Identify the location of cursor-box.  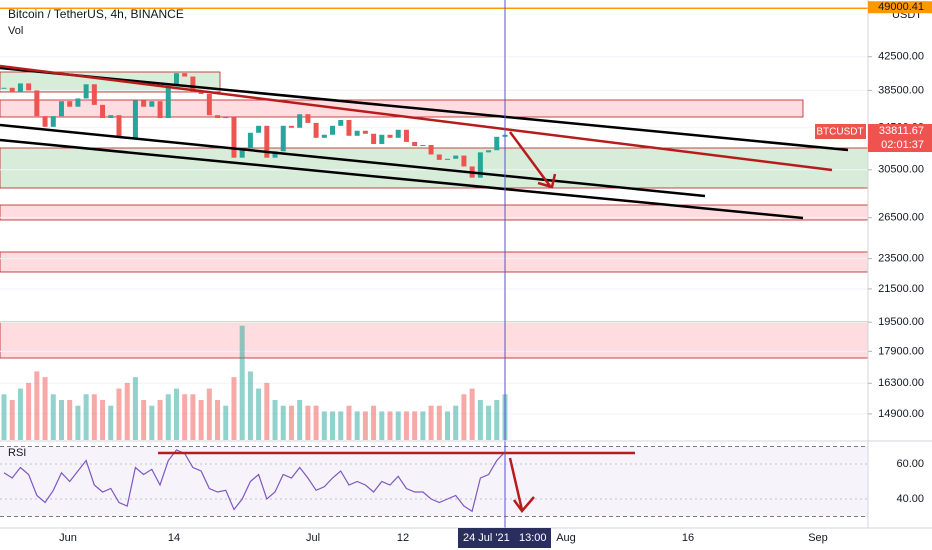
(504, 538).